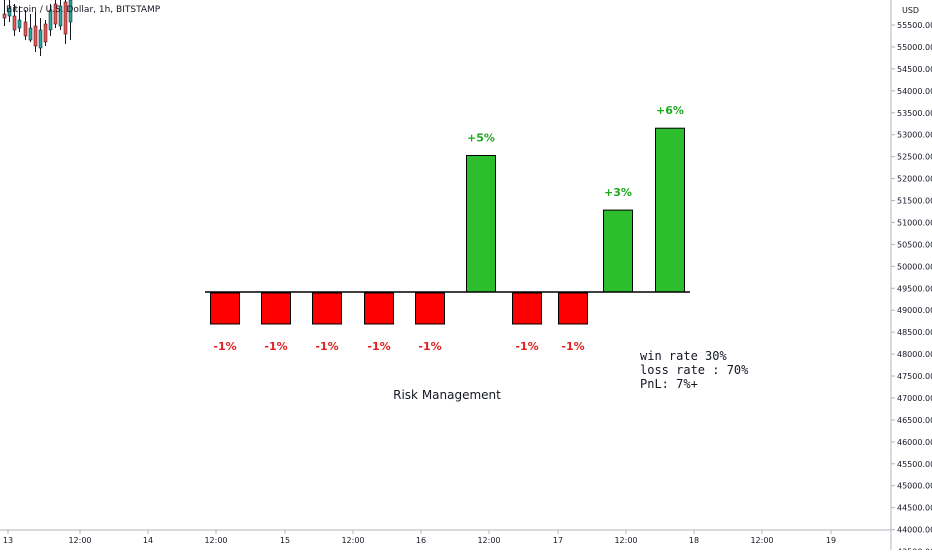 The image size is (932, 554). I want to click on time-tick-label: 15, so click(285, 540).